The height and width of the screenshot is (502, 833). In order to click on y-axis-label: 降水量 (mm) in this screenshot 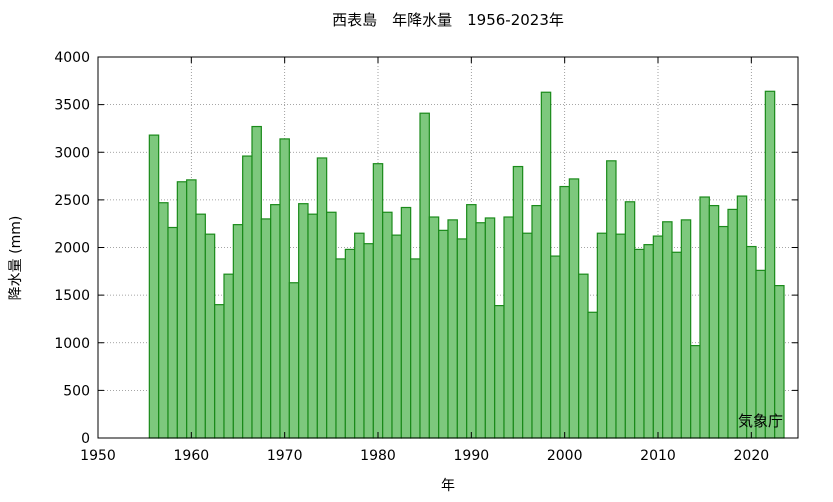, I will do `click(16, 258)`.